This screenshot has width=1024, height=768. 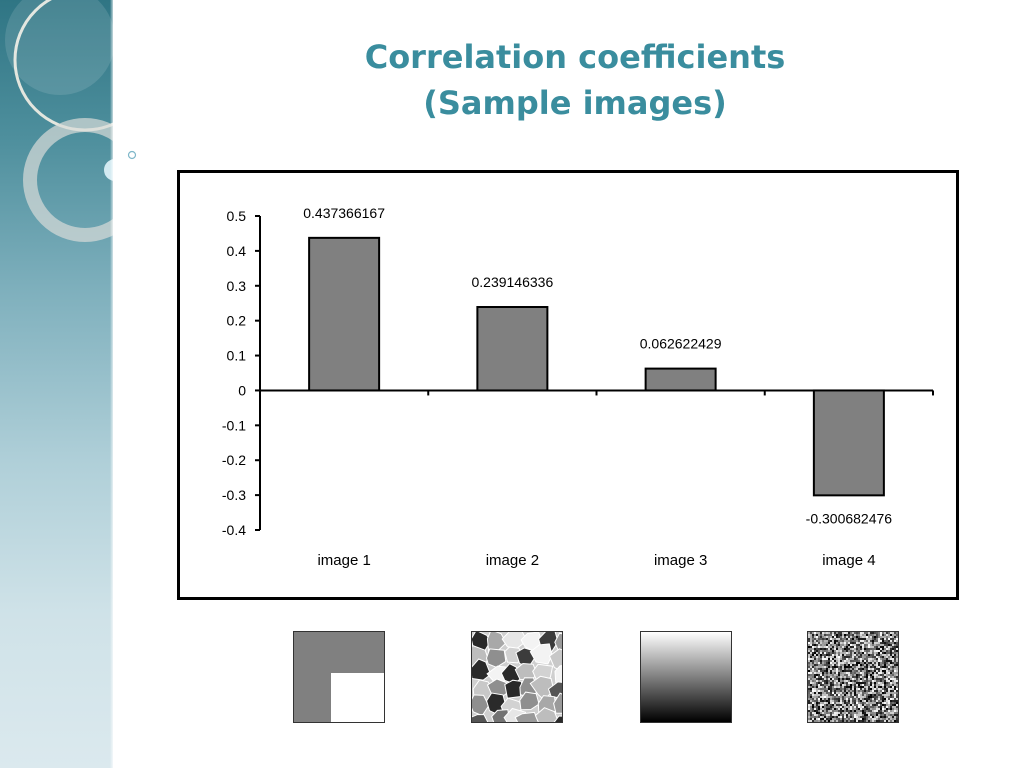 What do you see at coordinates (237, 321) in the screenshot?
I see `y-tick-label: 0.2` at bounding box center [237, 321].